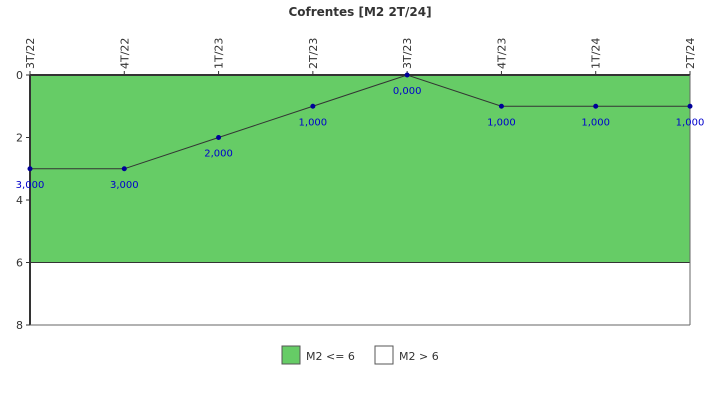 The image size is (720, 400). What do you see at coordinates (291, 355) in the screenshot?
I see `legend-swatch-le6` at bounding box center [291, 355].